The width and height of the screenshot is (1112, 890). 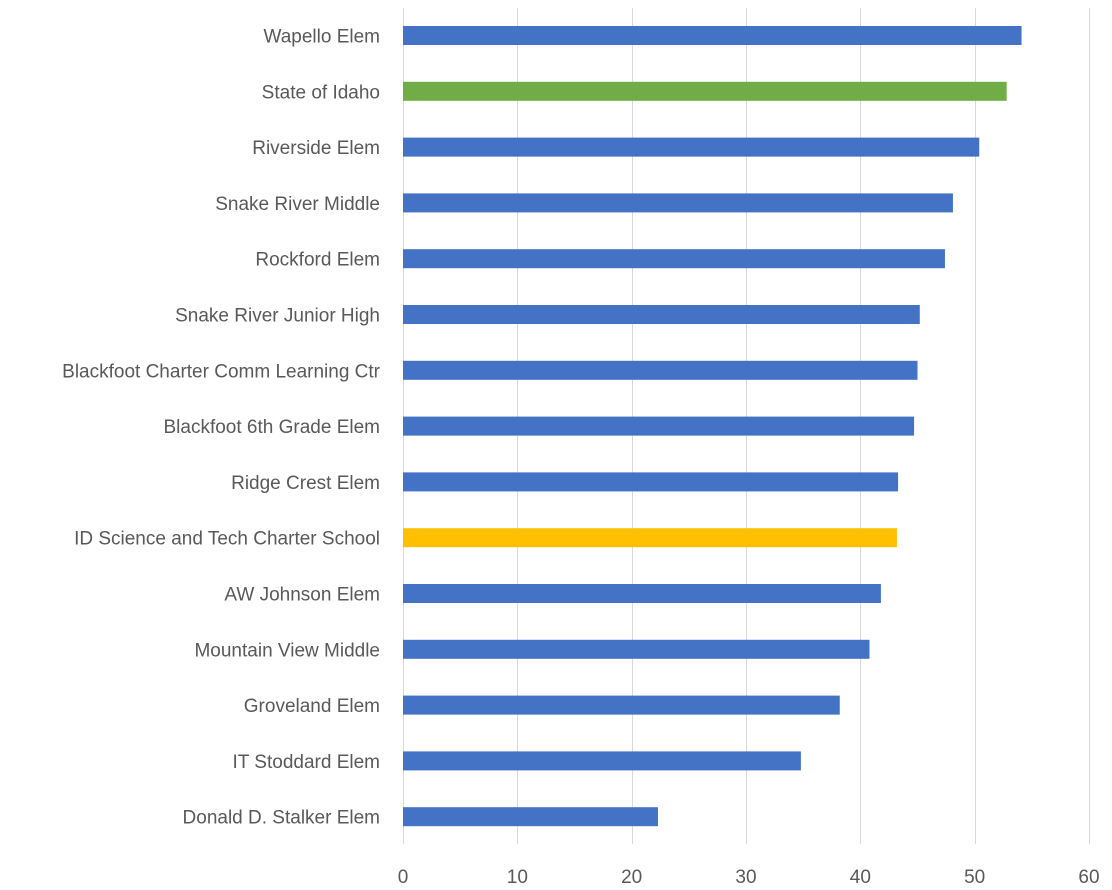 What do you see at coordinates (312, 706) in the screenshot?
I see `category-label: Groveland Elem` at bounding box center [312, 706].